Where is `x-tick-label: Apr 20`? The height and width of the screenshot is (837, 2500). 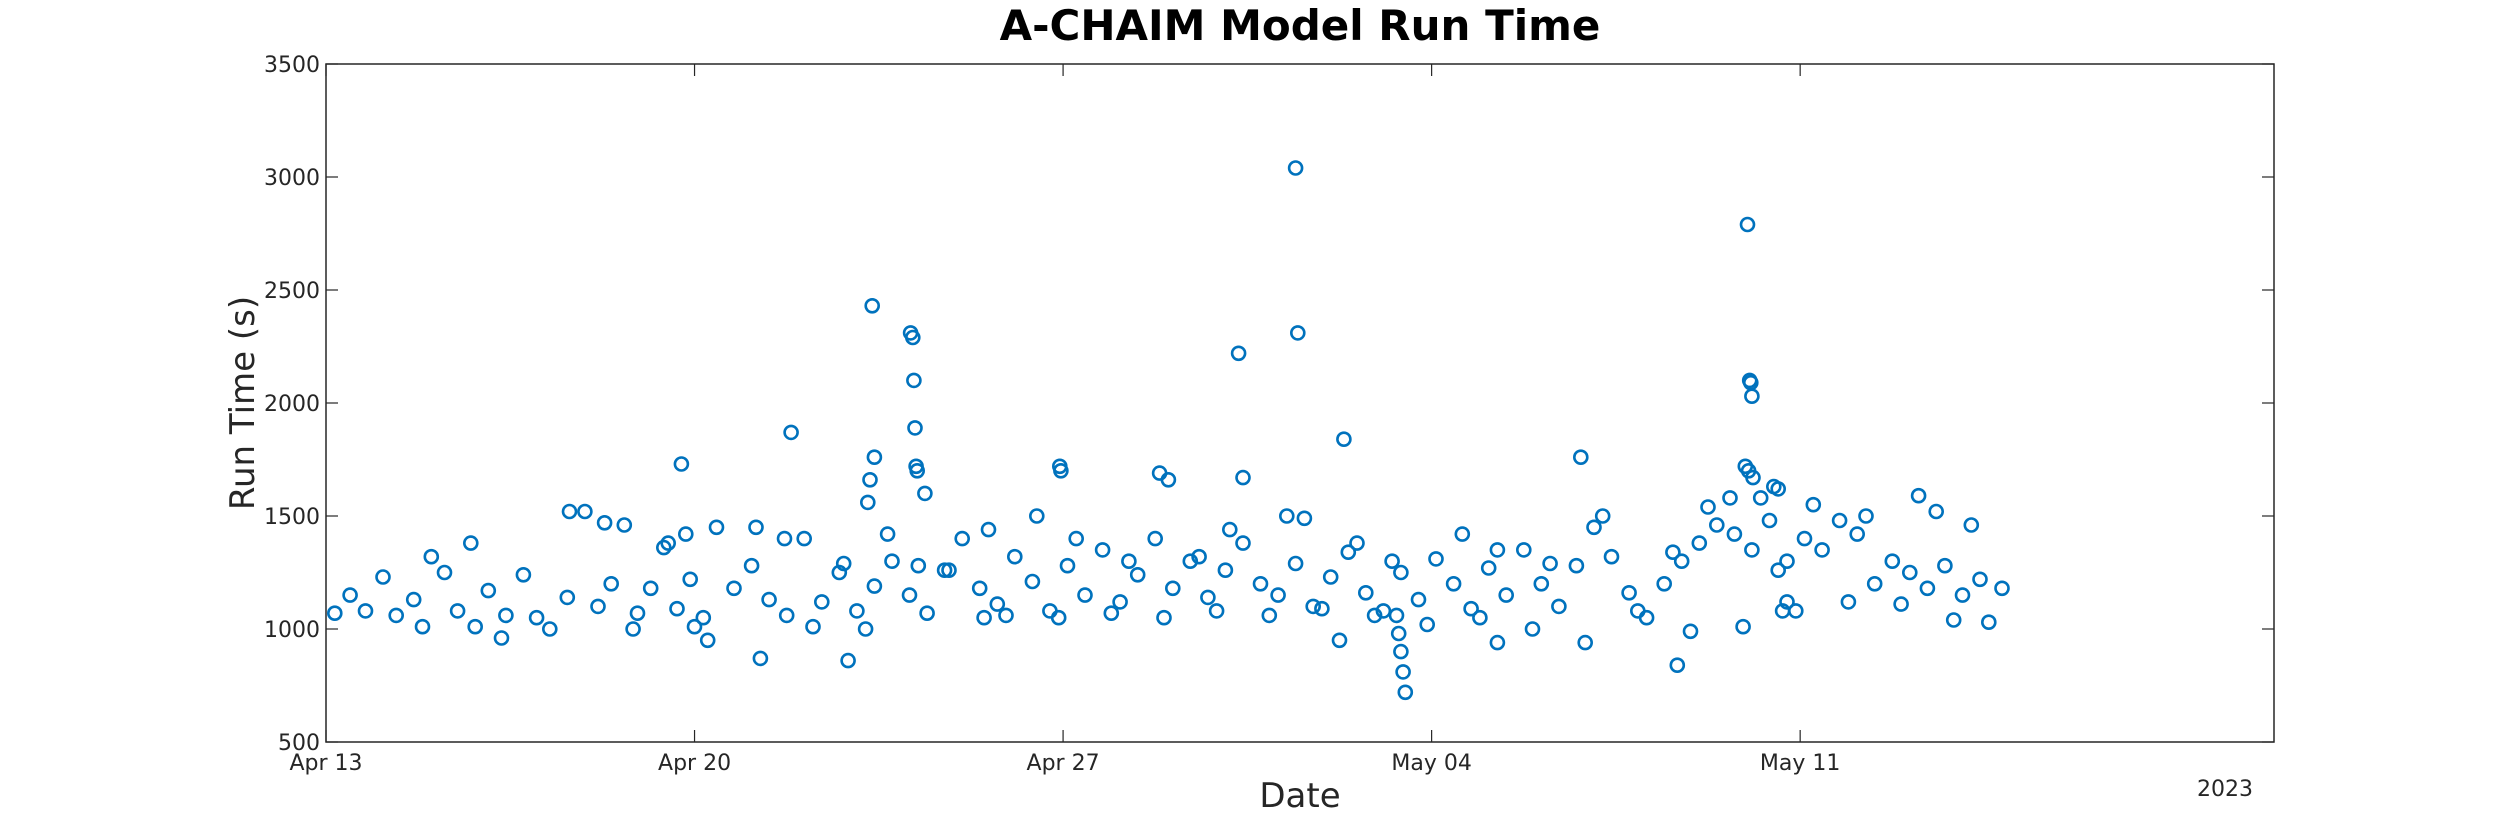 x-tick-label: Apr 20 is located at coordinates (694, 763).